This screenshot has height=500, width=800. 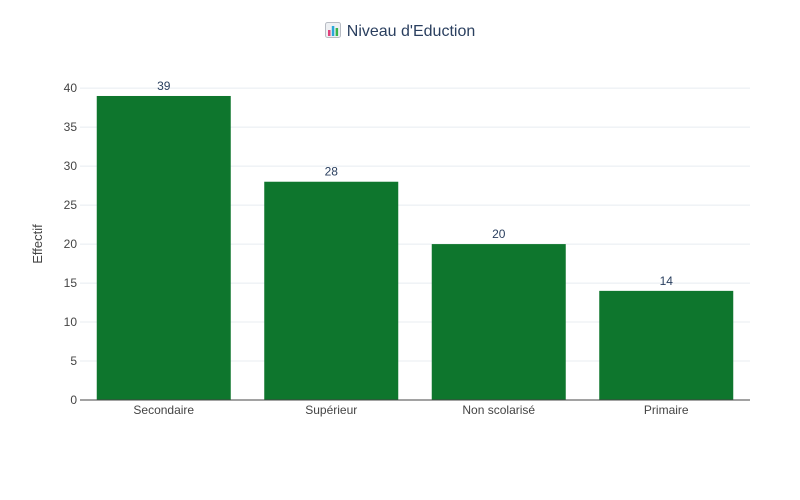 I want to click on y-axis-title: Effectif, so click(x=37, y=244).